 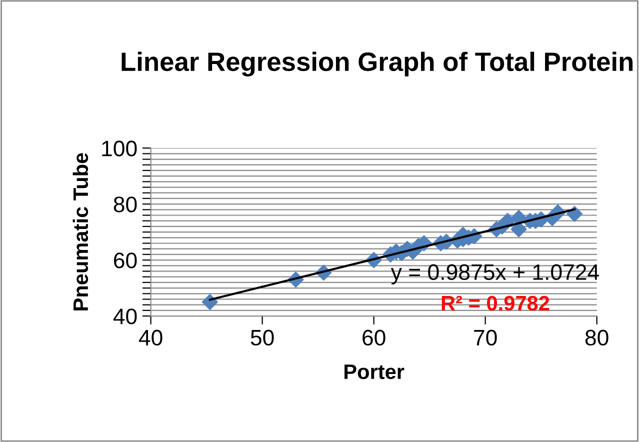 What do you see at coordinates (496, 303) in the screenshot?
I see `annotation: R² = 0.9782` at bounding box center [496, 303].